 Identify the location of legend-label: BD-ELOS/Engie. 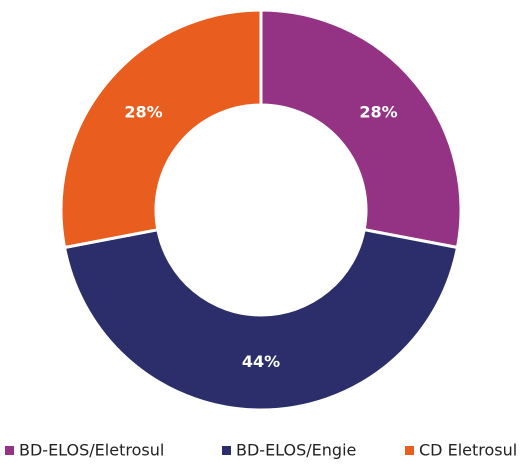
(296, 450).